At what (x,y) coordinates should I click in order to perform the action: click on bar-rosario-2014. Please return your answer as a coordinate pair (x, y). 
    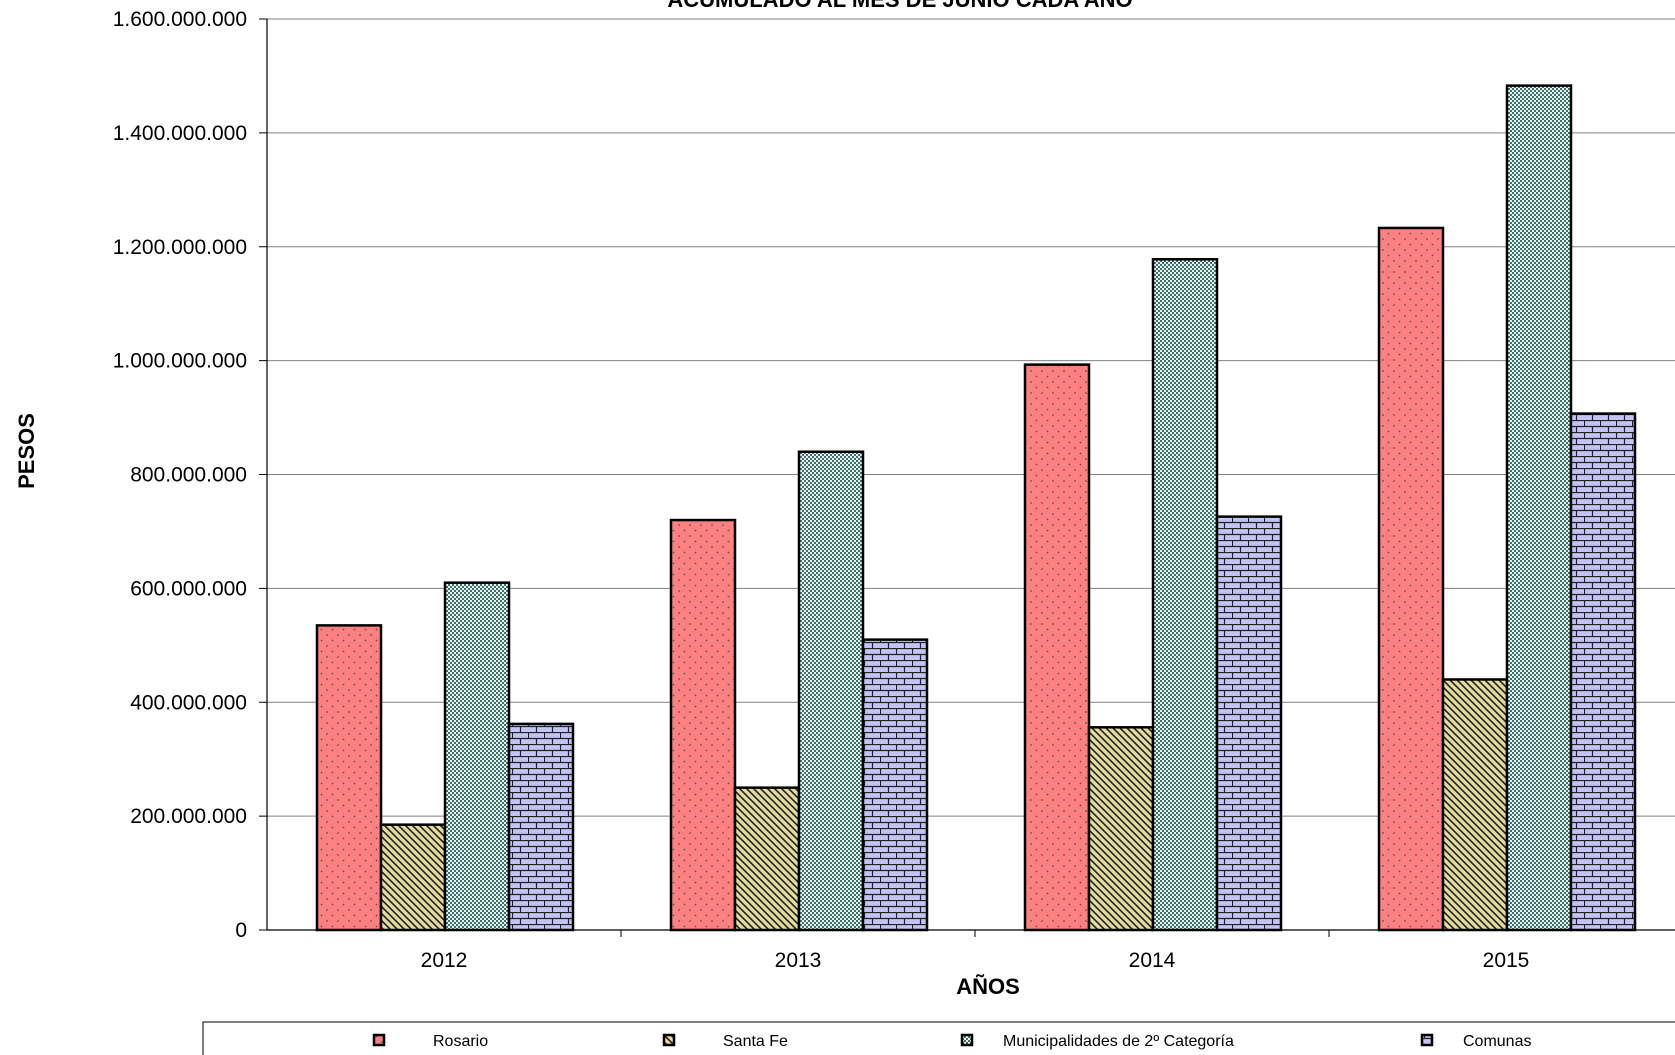
    Looking at the image, I should click on (1057, 647).